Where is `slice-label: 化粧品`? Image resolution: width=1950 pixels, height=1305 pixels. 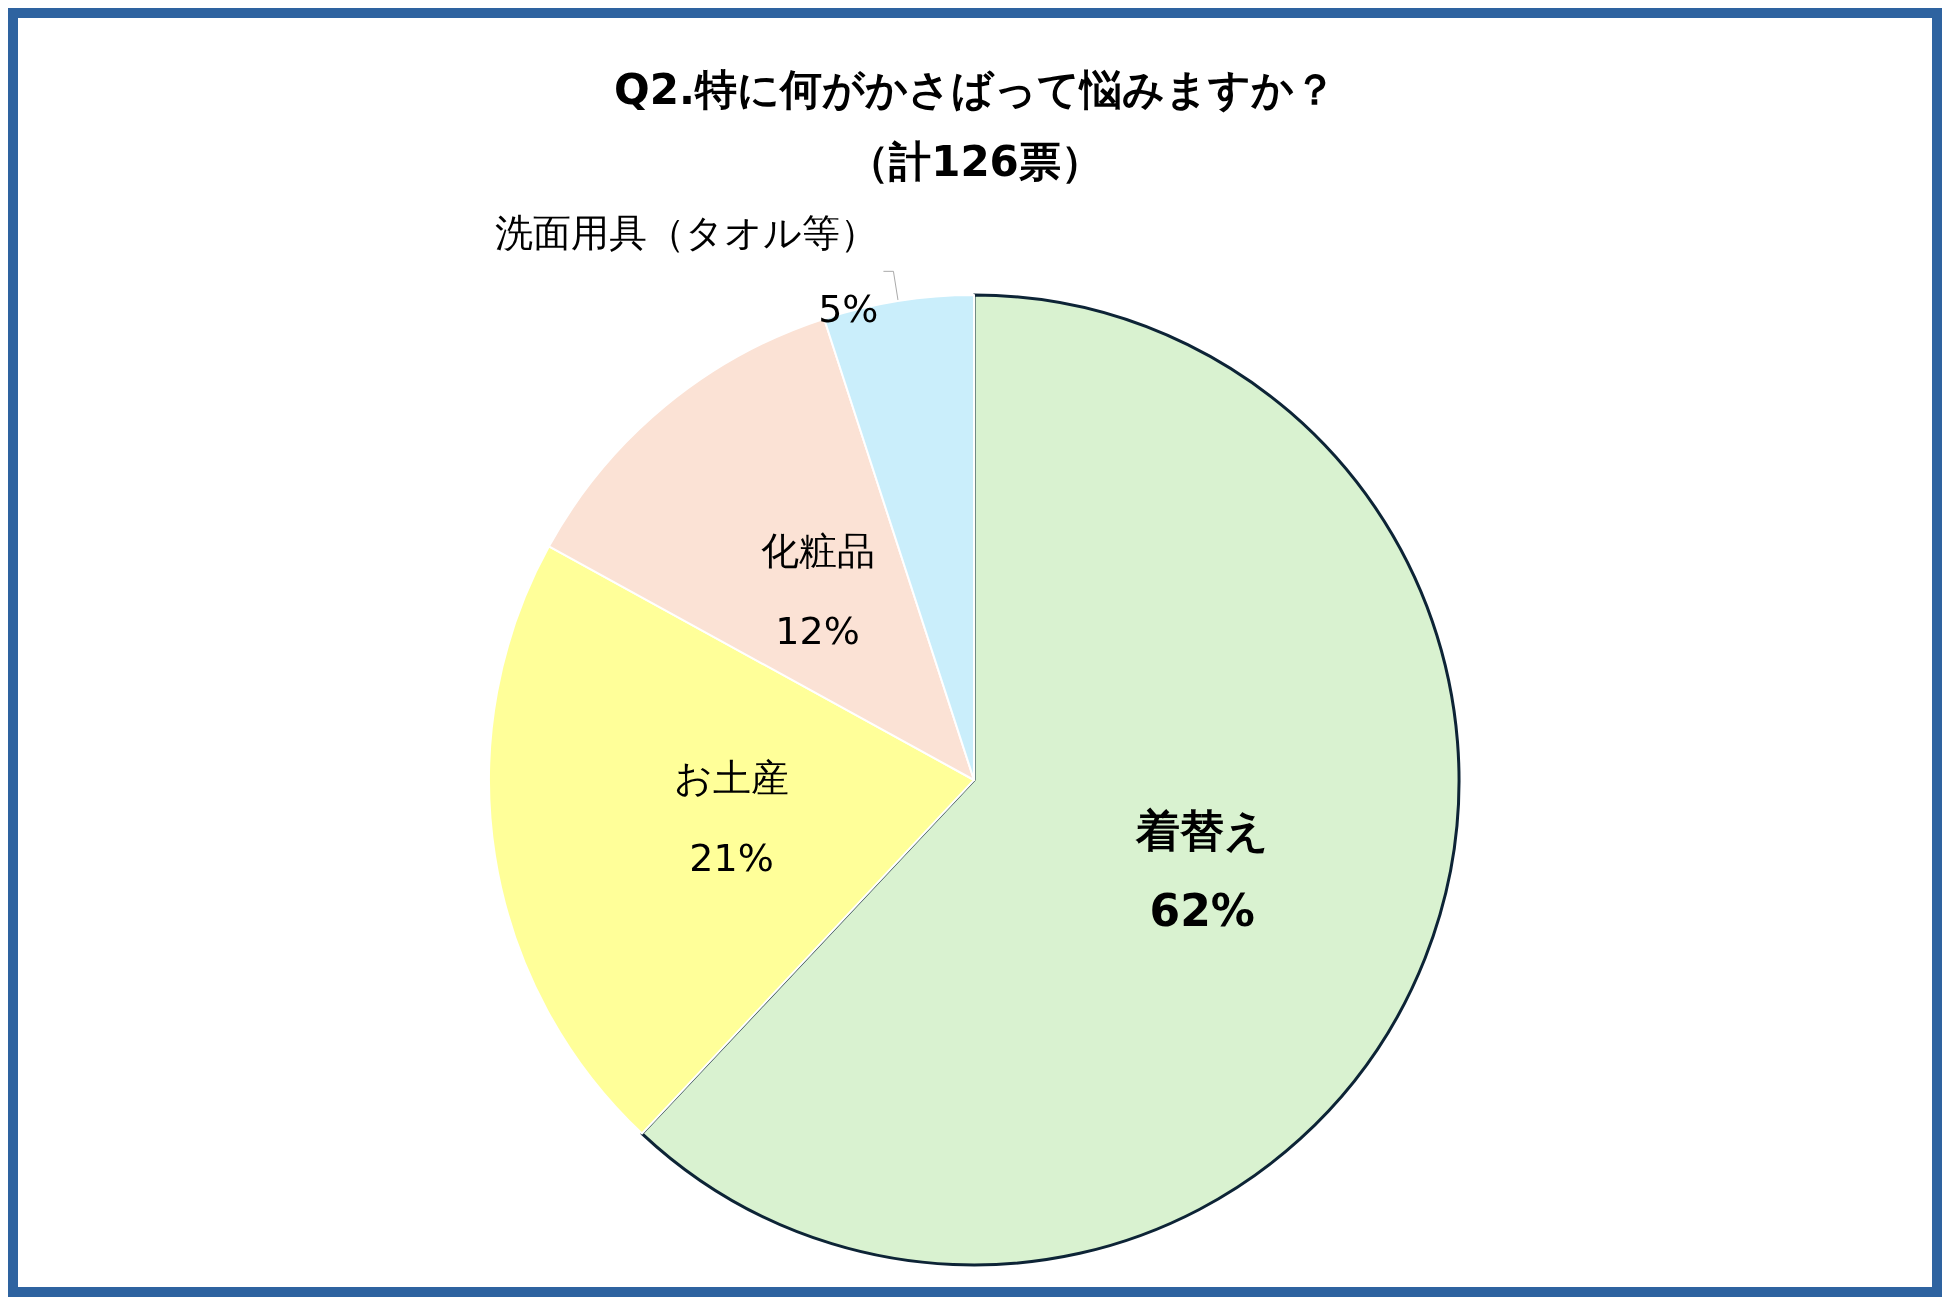
slice-label: 化粧品 is located at coordinates (817, 550).